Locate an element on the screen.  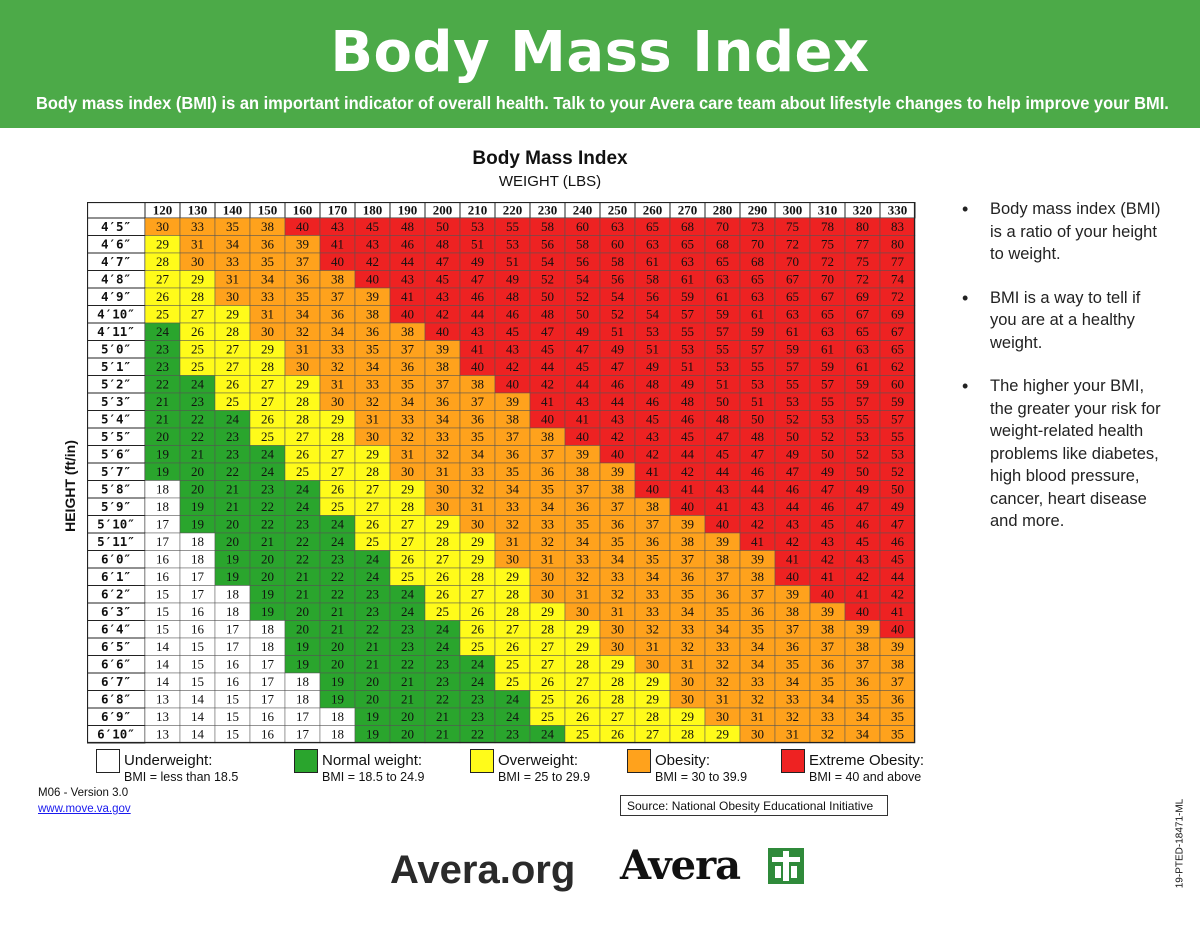
bmi-value-label: 57 is located at coordinates (863, 401).